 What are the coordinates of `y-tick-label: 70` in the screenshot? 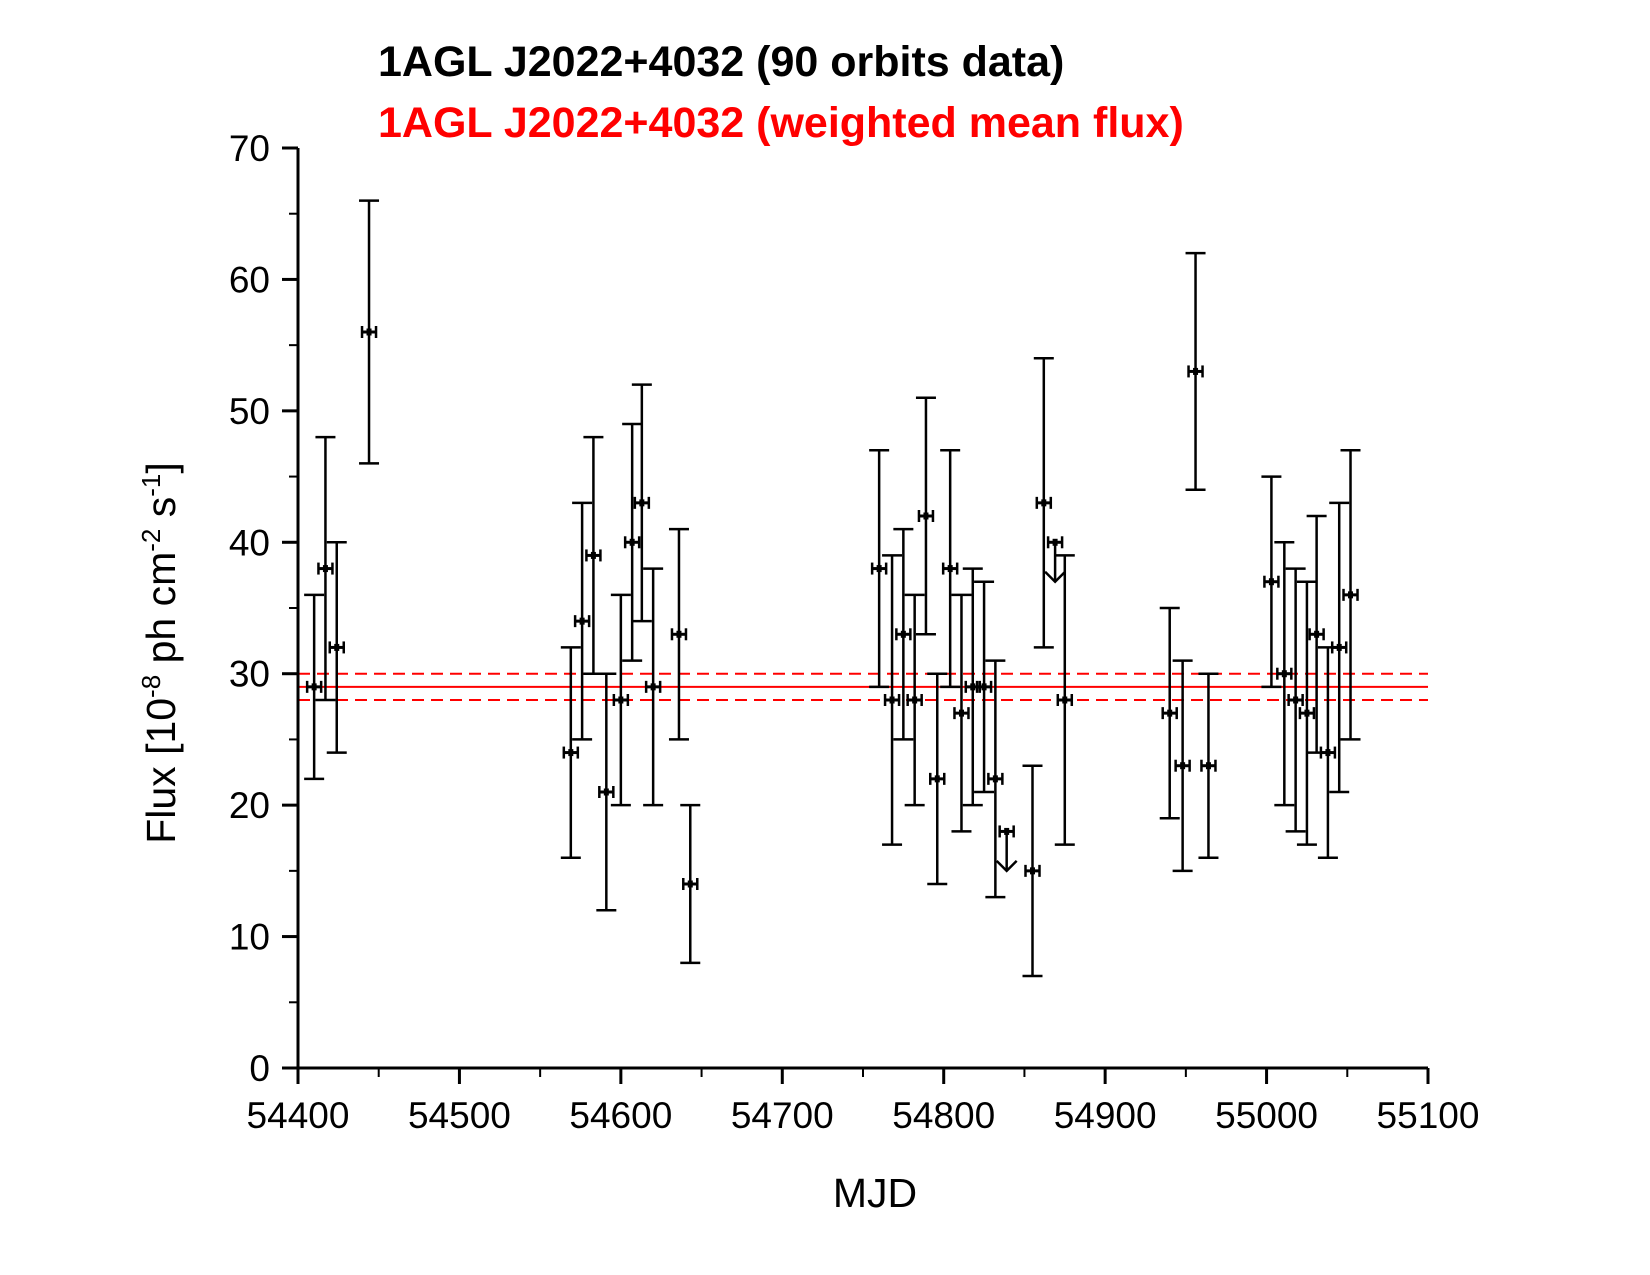 It's located at (249, 148).